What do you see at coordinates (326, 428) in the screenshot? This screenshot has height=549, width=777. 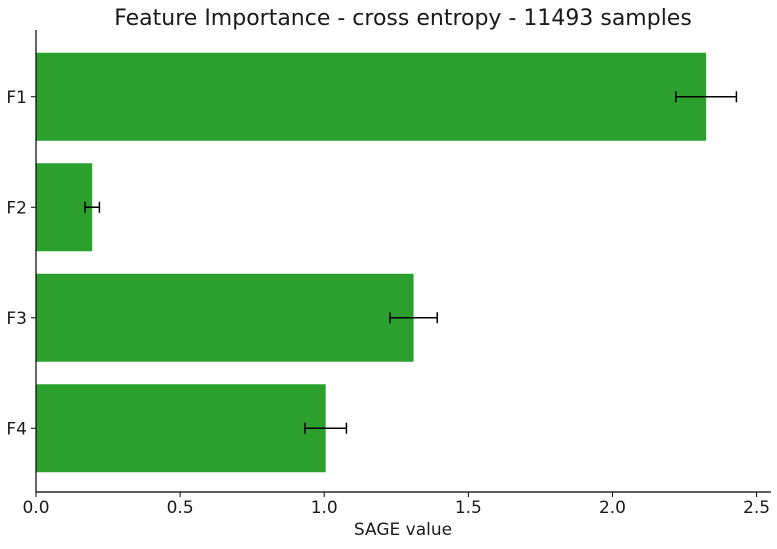 I see `errorbar-f4` at bounding box center [326, 428].